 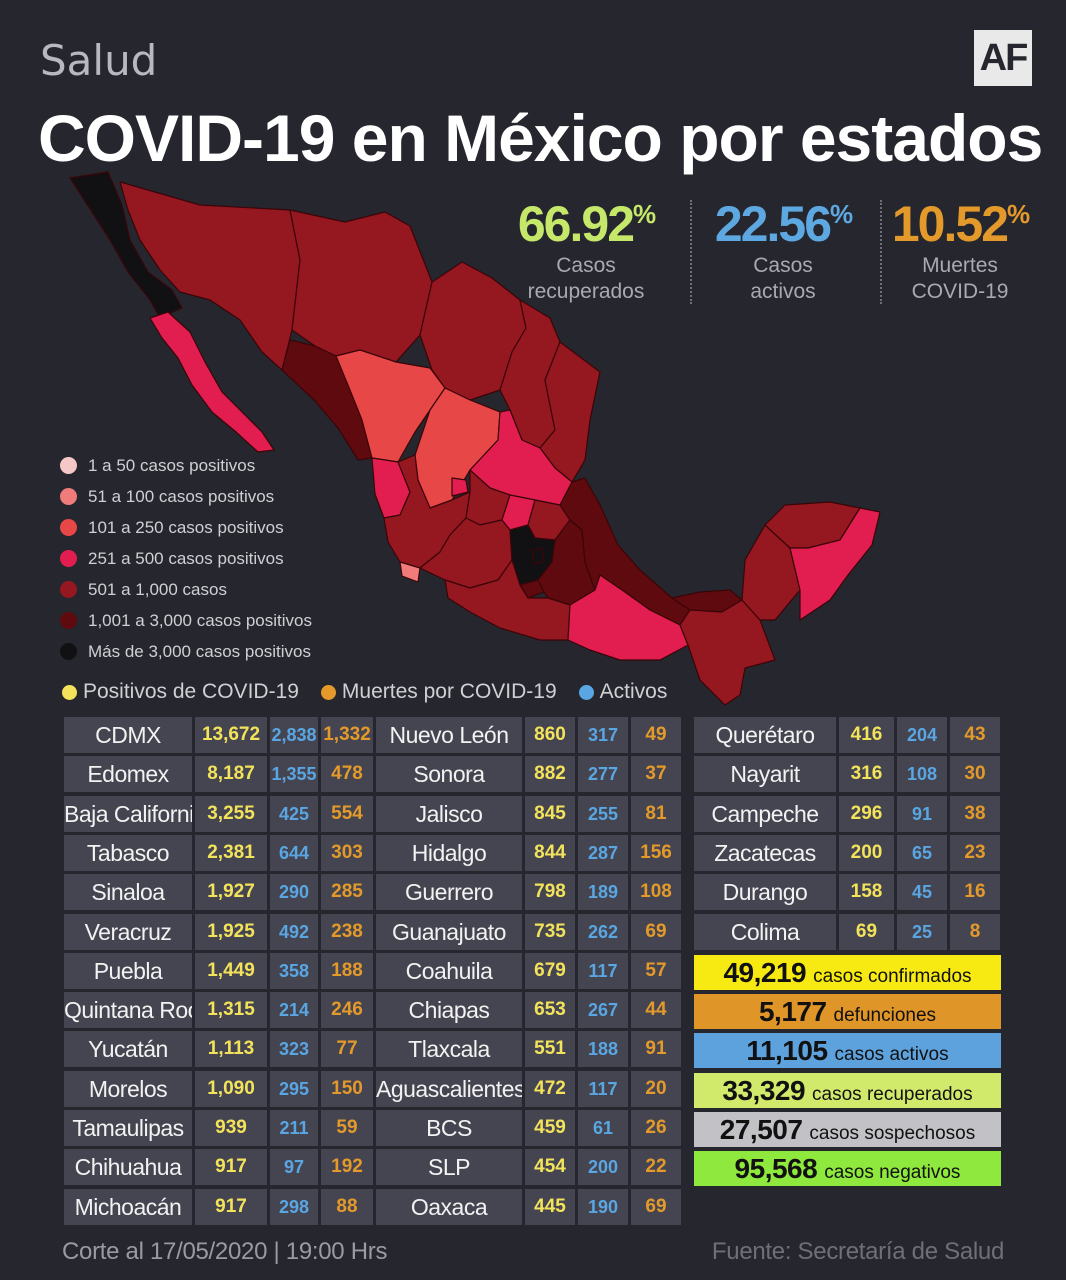 What do you see at coordinates (294, 1088) in the screenshot?
I see `active-count: 295` at bounding box center [294, 1088].